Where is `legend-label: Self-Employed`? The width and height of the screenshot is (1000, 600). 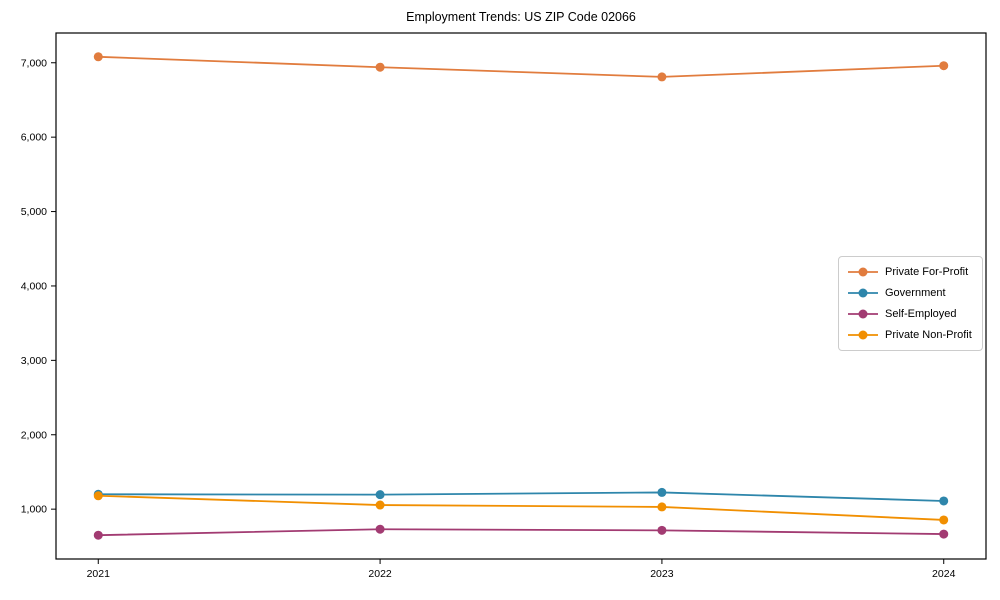
legend-label: Self-Employed is located at coordinates (921, 314).